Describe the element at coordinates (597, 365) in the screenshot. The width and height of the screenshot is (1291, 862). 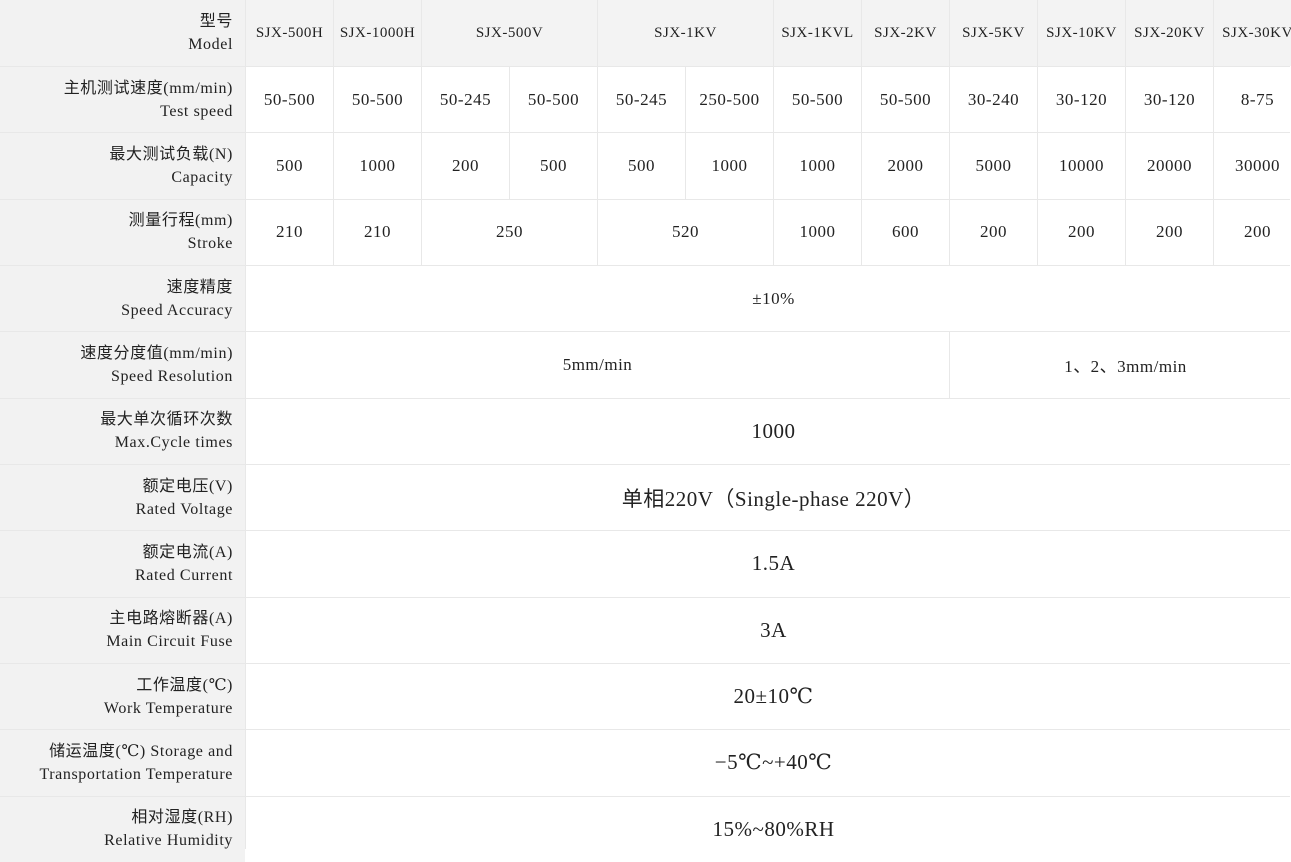
I see `speed-resolution-value: 5mm/min` at that location.